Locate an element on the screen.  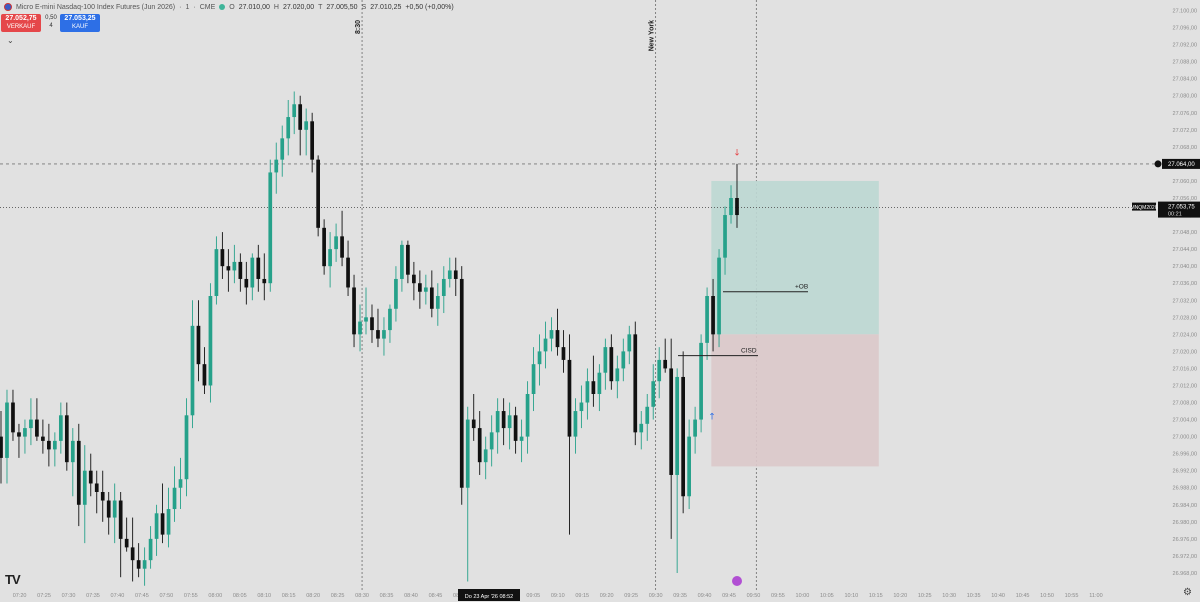
current-price-tag-background is located at coordinates (1179, 209).